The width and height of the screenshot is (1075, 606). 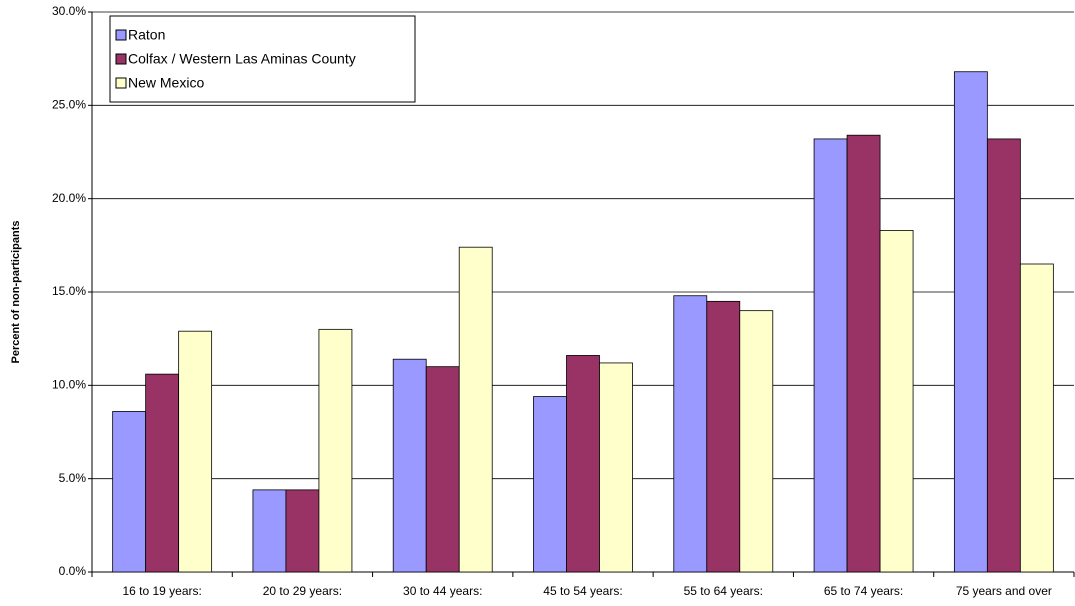 I want to click on x-tick-label: 45 to 54 years:, so click(x=582, y=591).